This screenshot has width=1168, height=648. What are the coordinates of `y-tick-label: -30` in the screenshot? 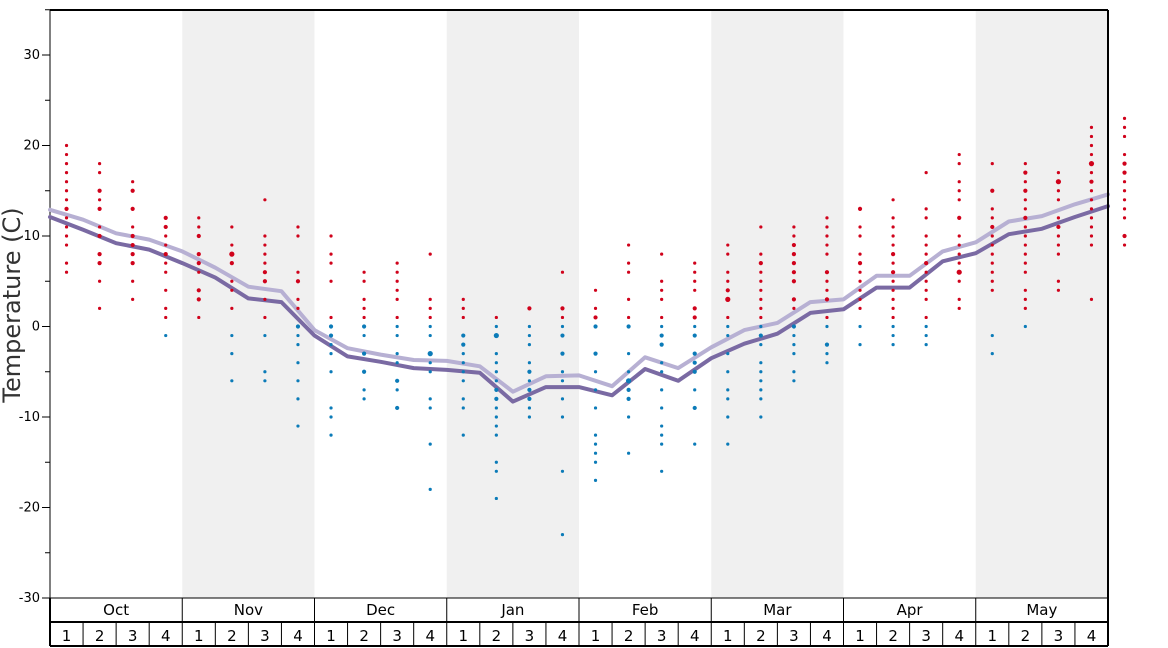 It's located at (29, 598).